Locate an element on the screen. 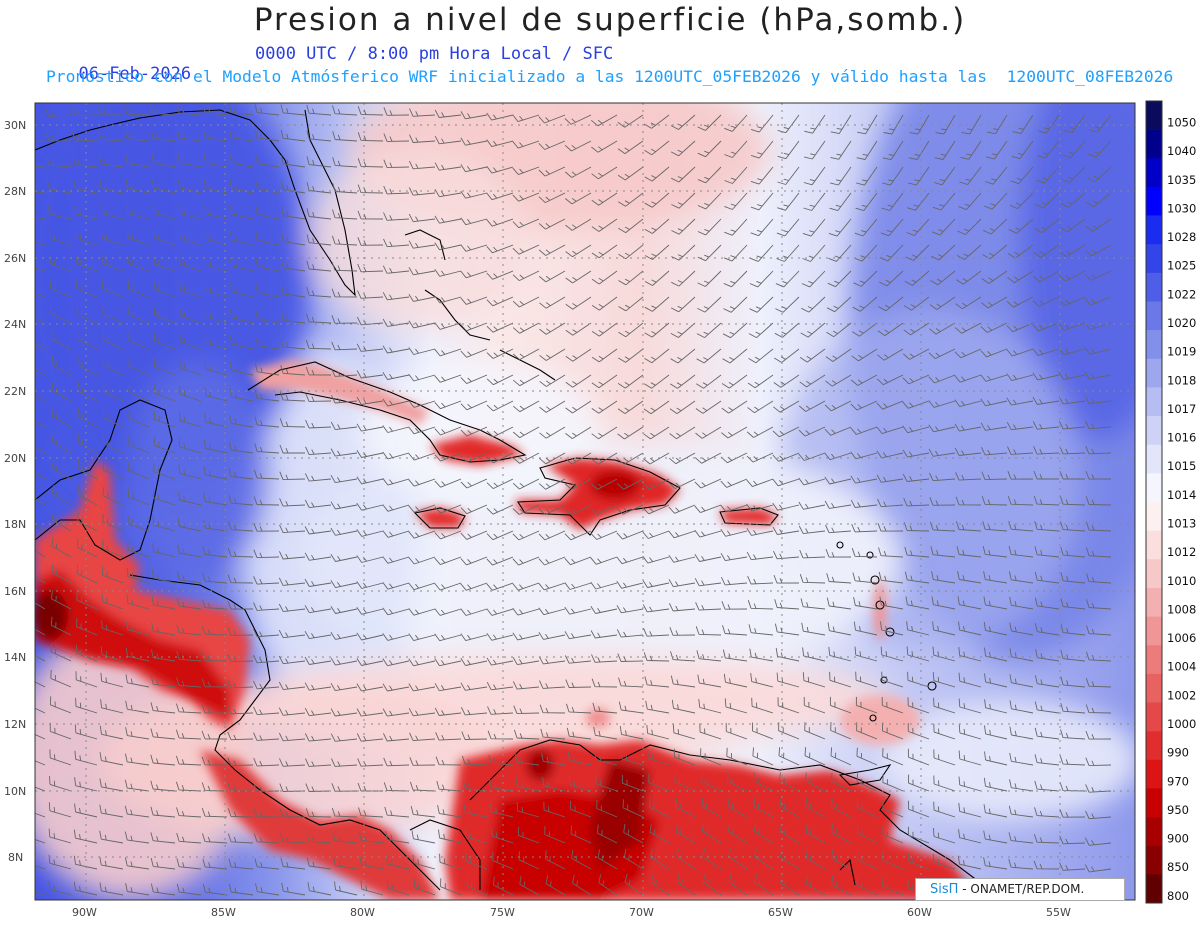  colorbar-label: 1004 is located at coordinates (1181, 667).